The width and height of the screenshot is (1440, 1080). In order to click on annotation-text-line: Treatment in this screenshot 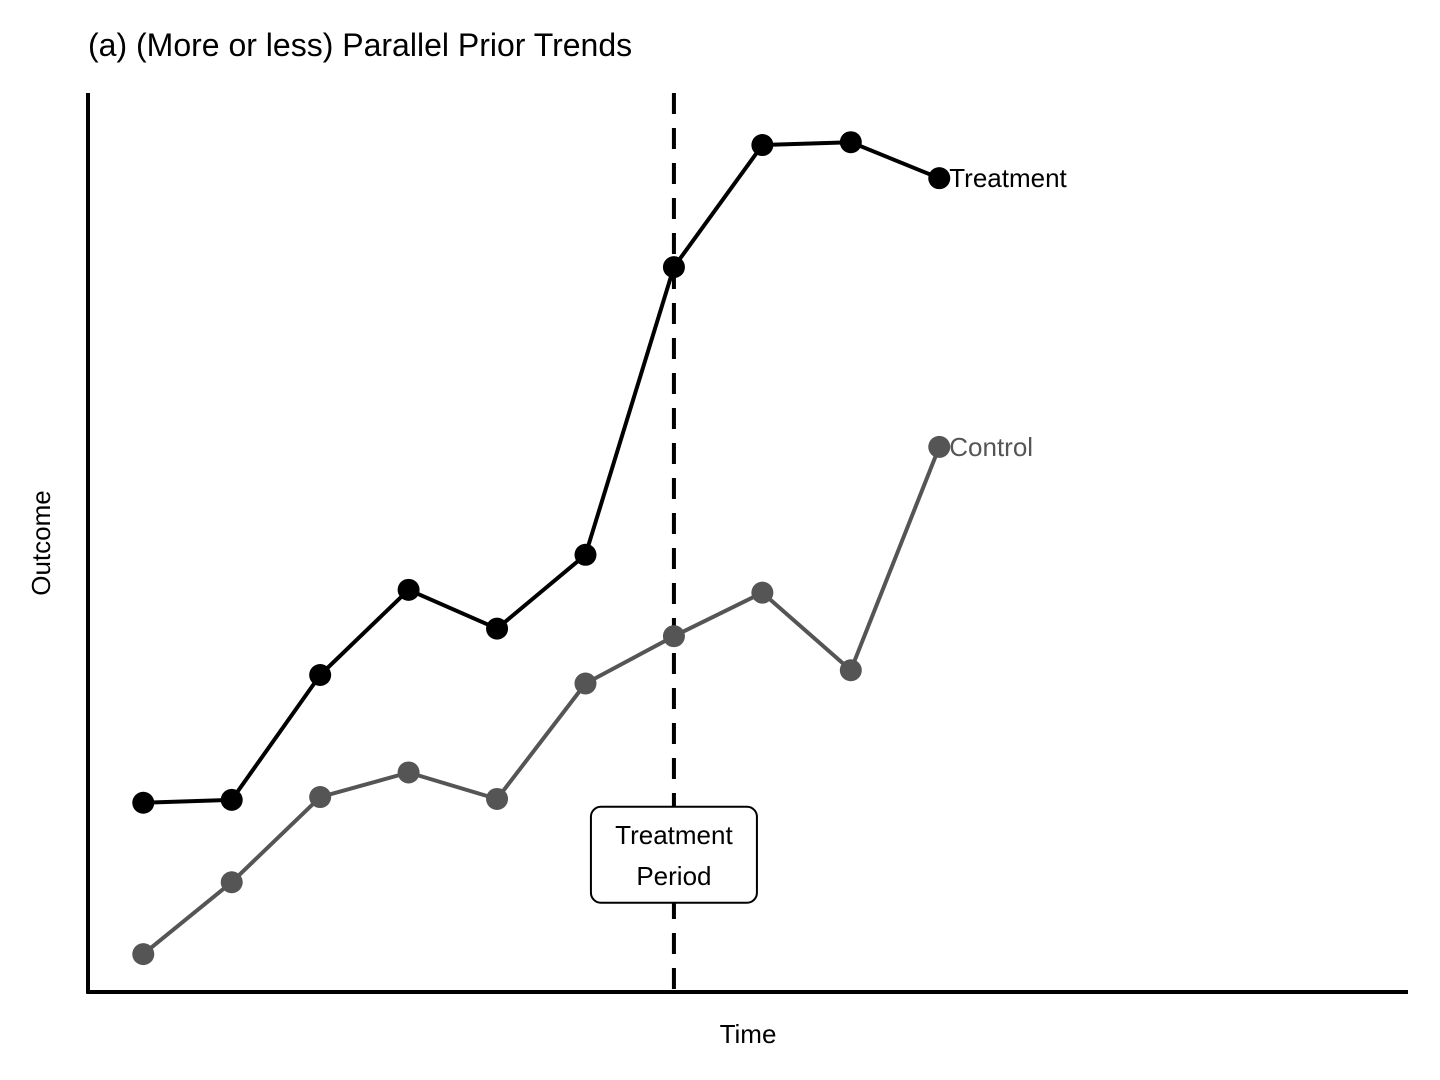, I will do `click(674, 835)`.